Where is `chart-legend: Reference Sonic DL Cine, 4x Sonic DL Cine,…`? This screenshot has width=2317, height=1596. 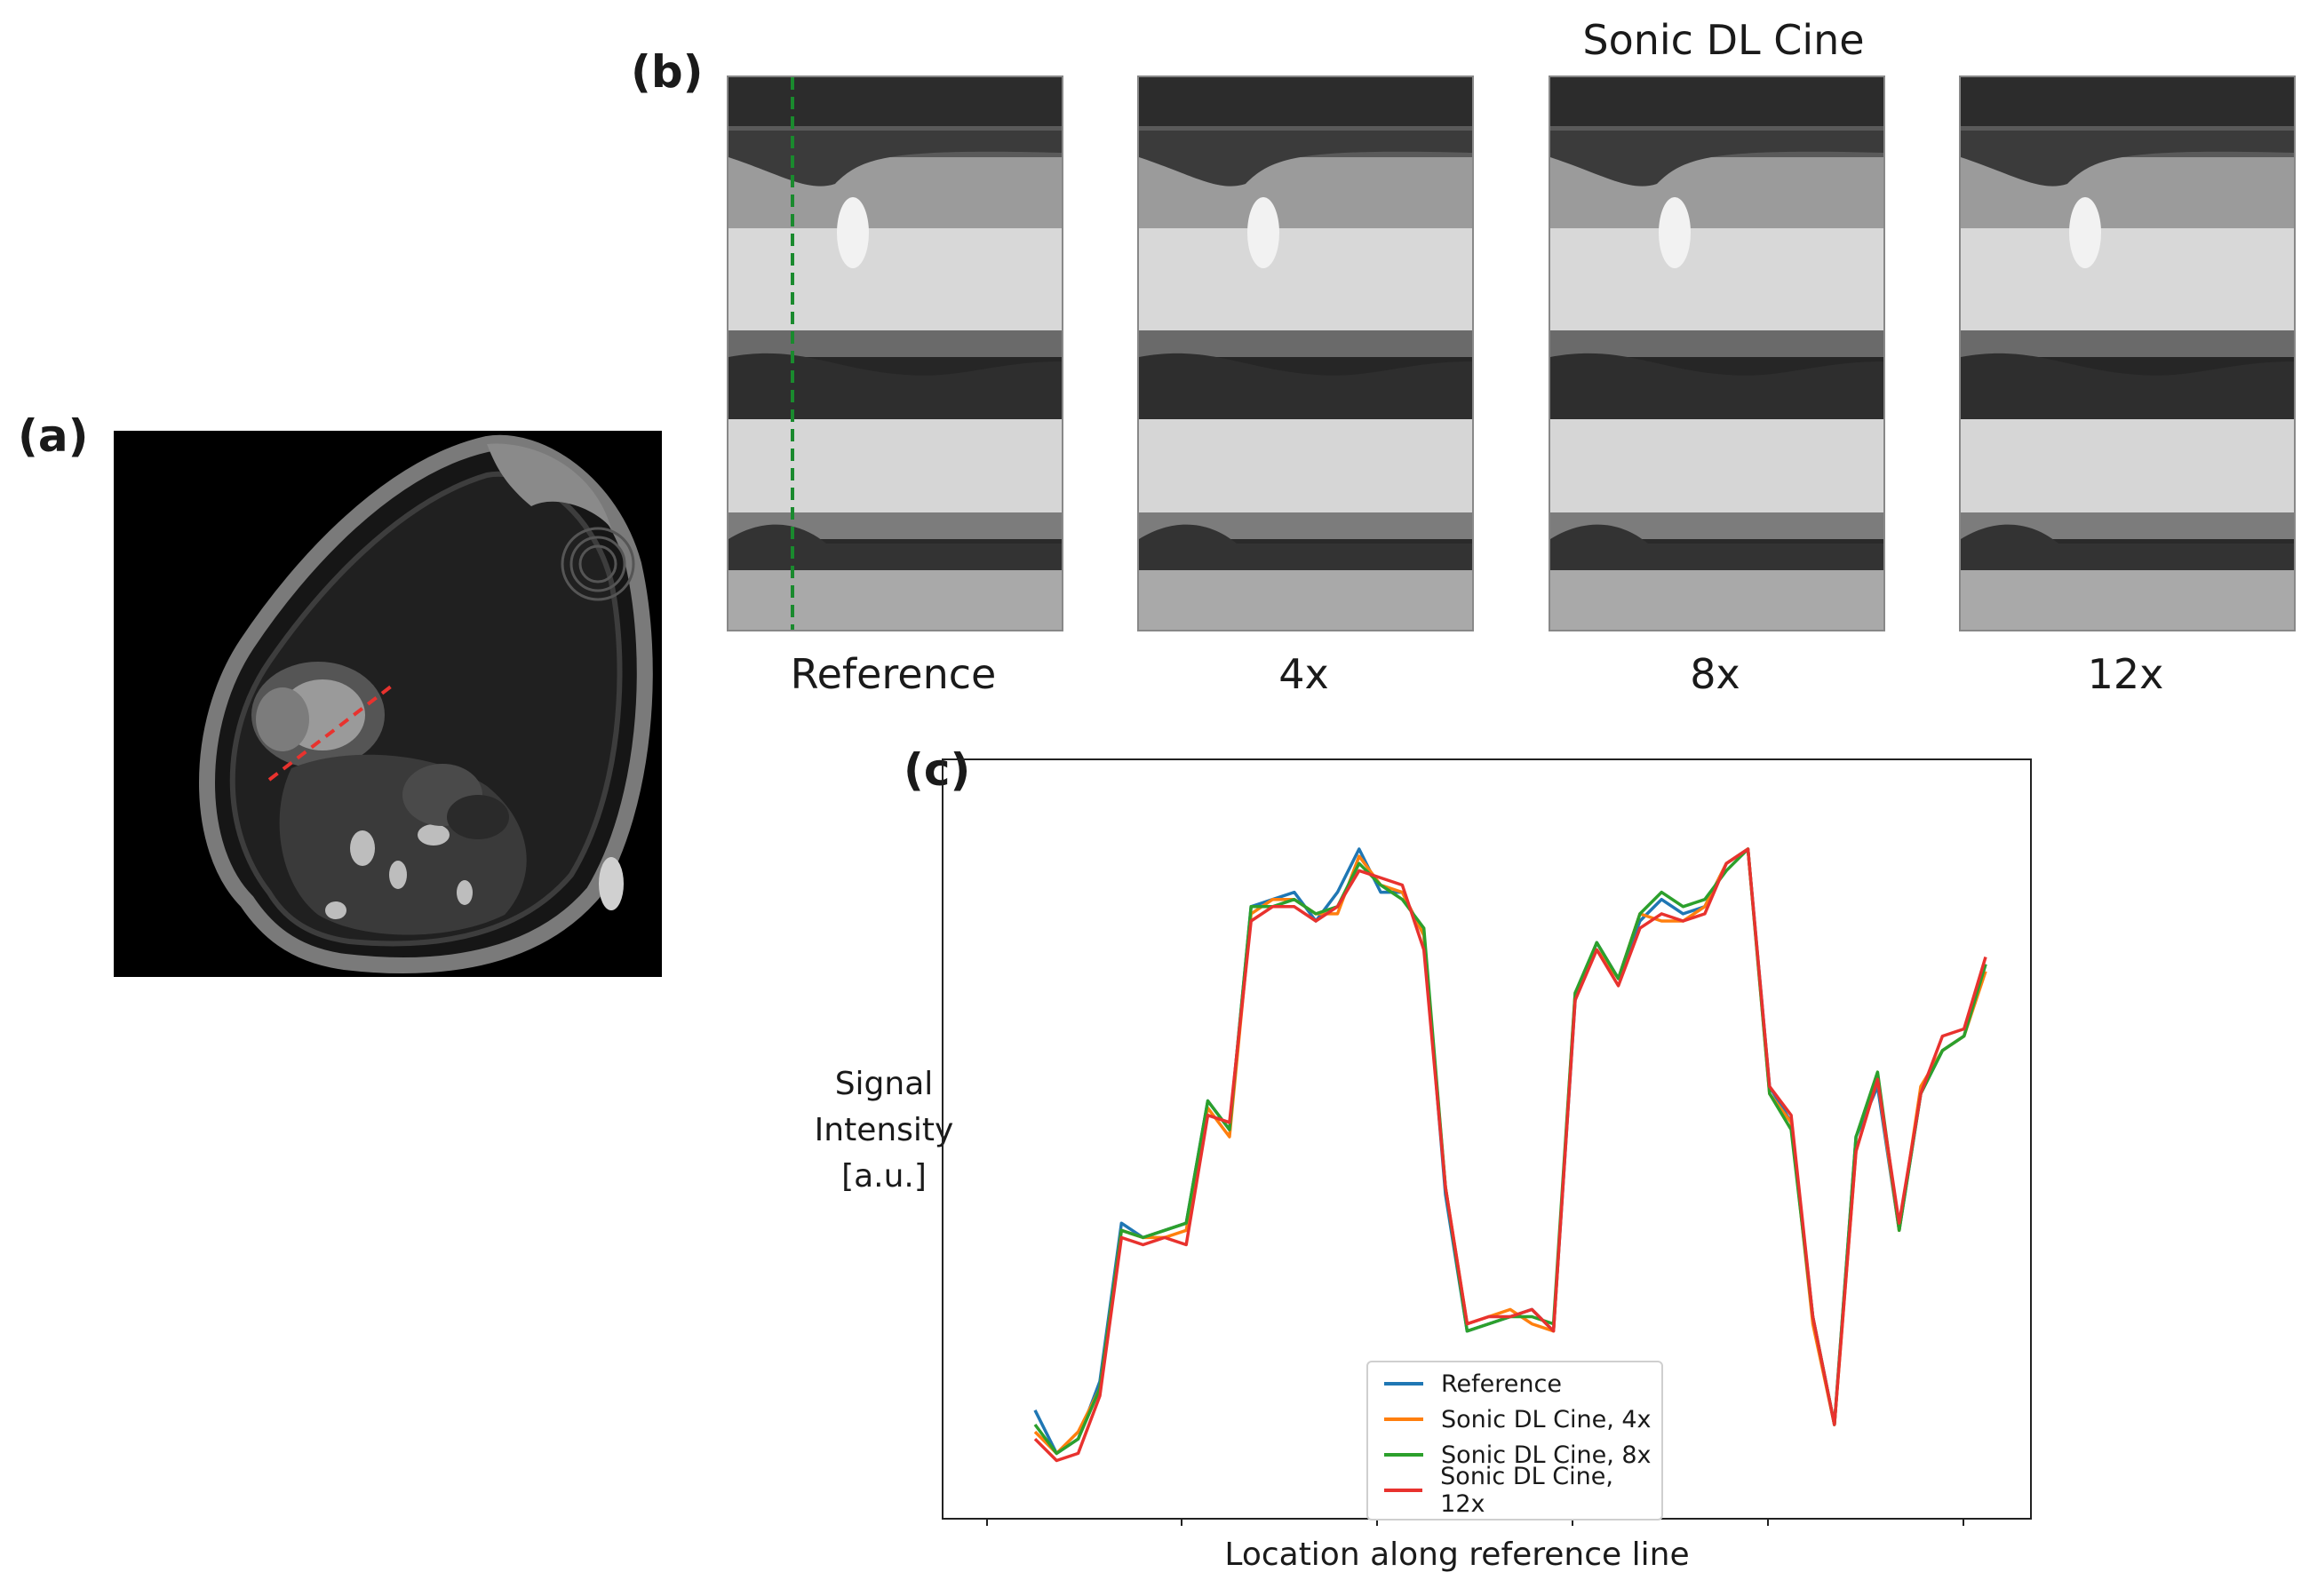
chart-legend: Reference Sonic DL Cine, 4x Sonic DL Cine,… is located at coordinates (1514, 1441).